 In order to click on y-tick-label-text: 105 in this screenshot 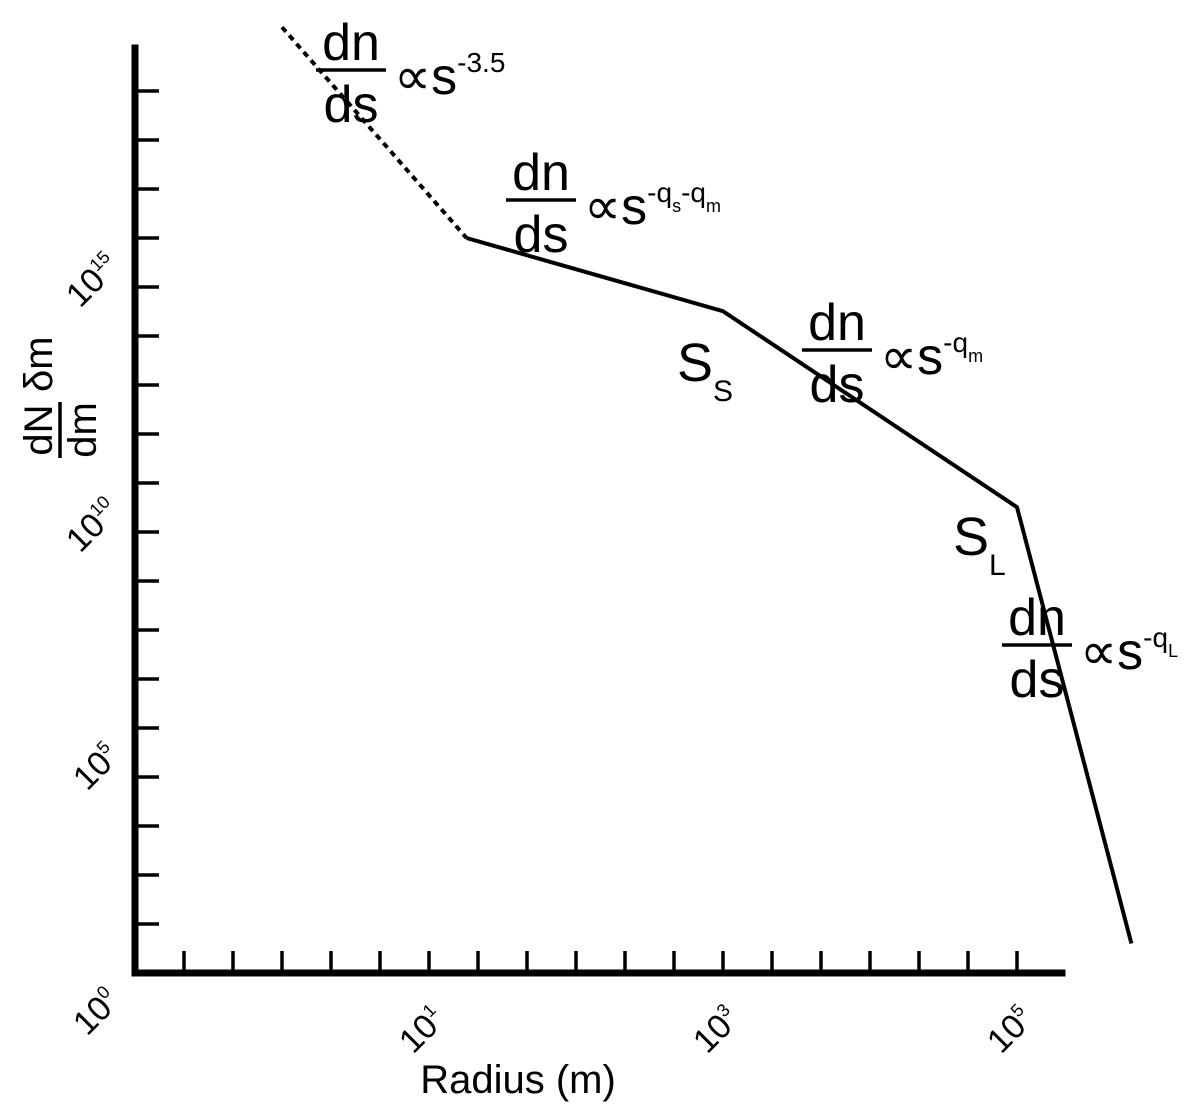, I will do `click(96, 767)`.